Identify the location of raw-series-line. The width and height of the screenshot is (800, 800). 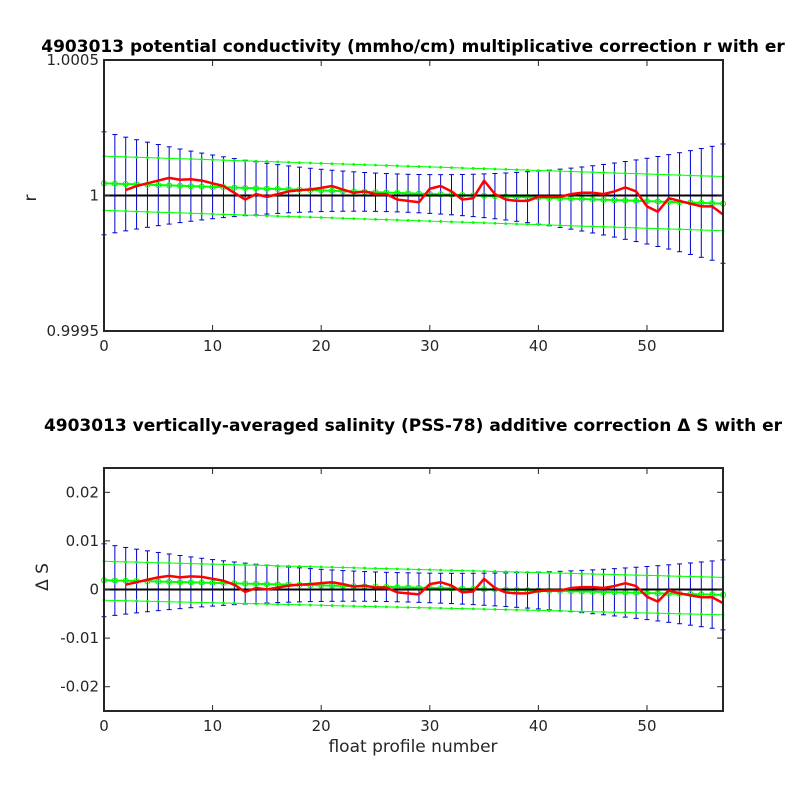
(424, 196).